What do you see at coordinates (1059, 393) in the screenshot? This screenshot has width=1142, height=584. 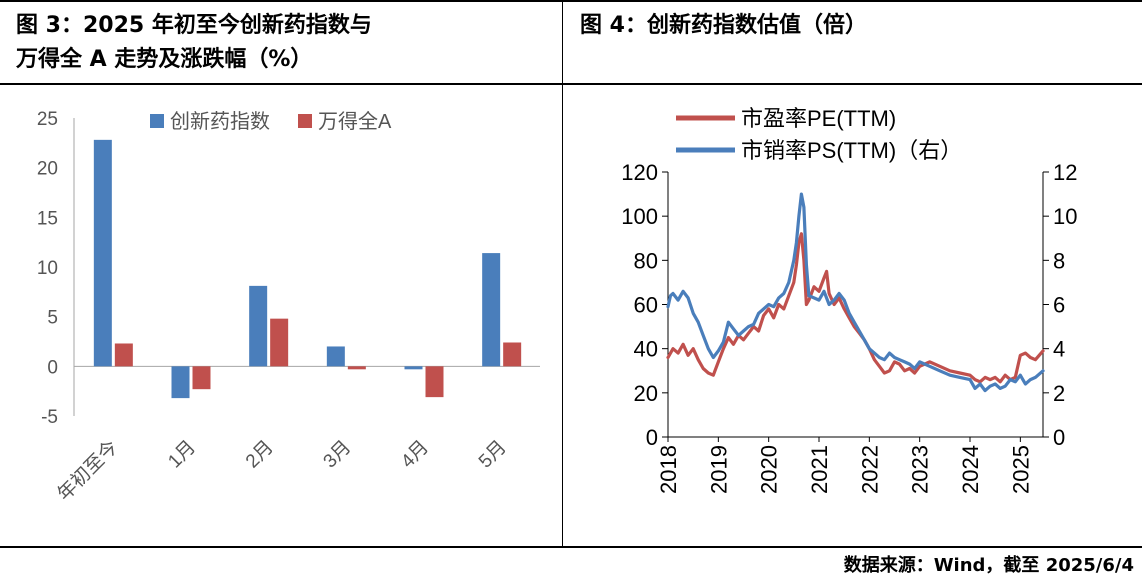 I see `line-right-tick-label: 2` at bounding box center [1059, 393].